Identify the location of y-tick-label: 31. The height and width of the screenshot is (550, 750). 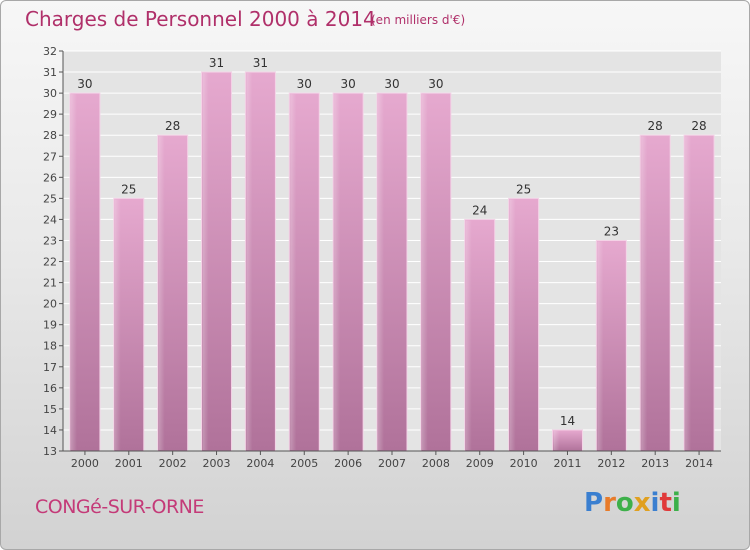
(50, 72).